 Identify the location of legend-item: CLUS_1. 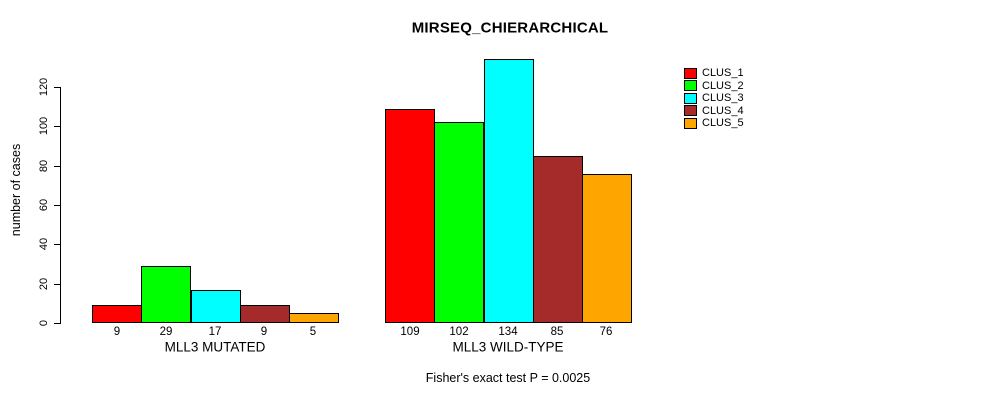
(714, 73).